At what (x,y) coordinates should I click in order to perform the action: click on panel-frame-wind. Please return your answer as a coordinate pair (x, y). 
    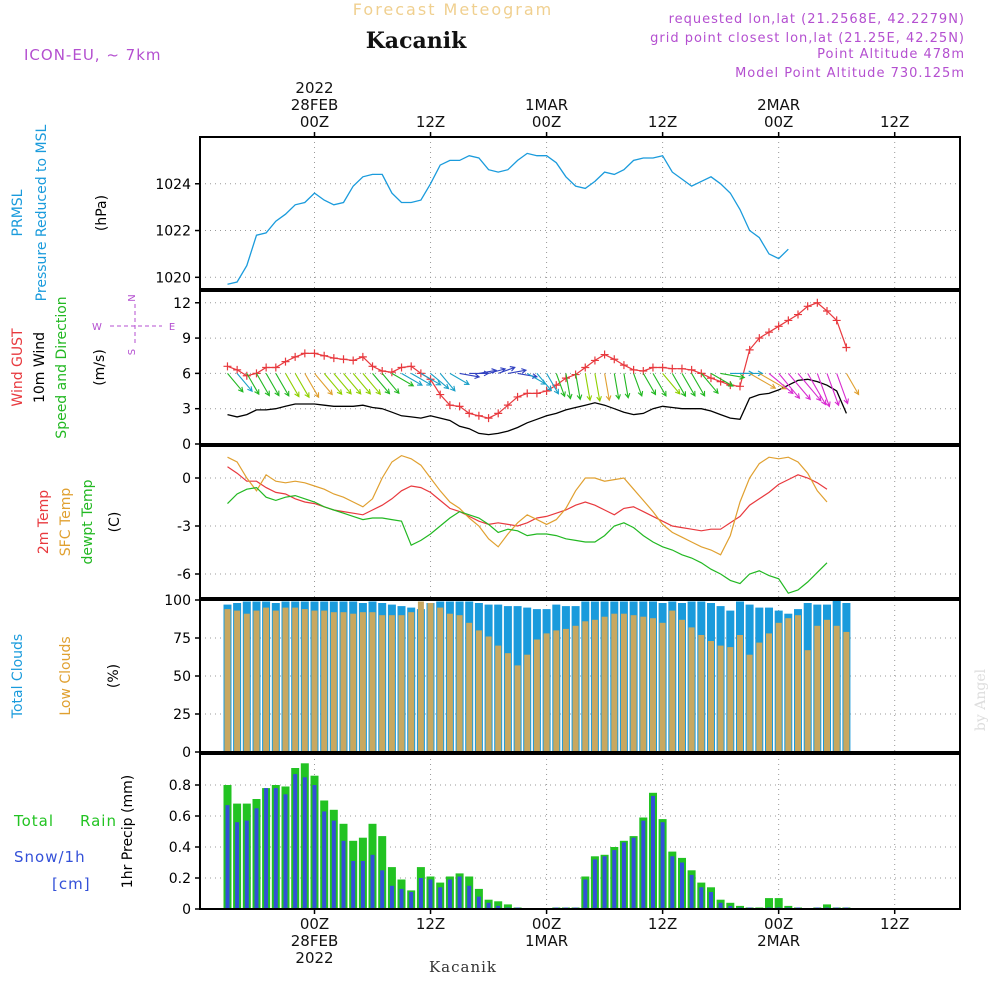
    Looking at the image, I should click on (580, 367).